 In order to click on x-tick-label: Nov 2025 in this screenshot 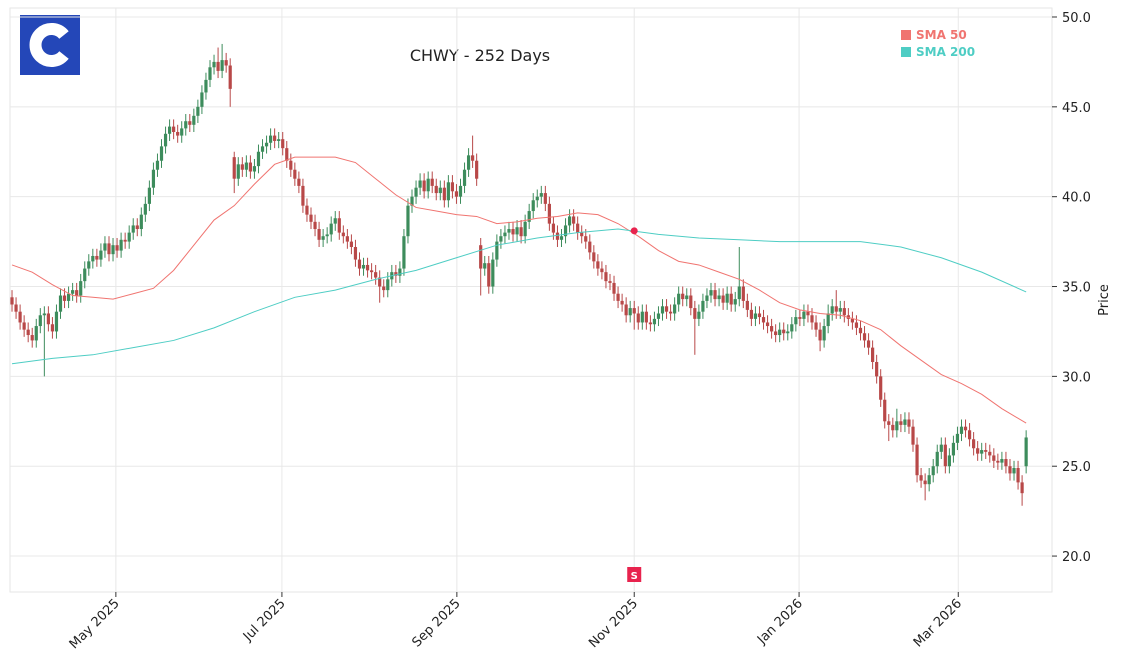, I will do `click(613, 623)`.